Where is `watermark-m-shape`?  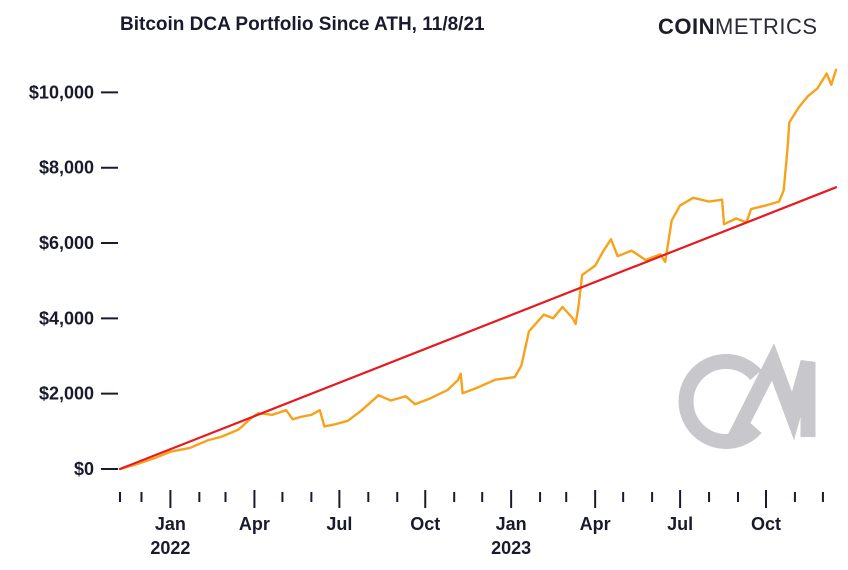 watermark-m-shape is located at coordinates (772, 392).